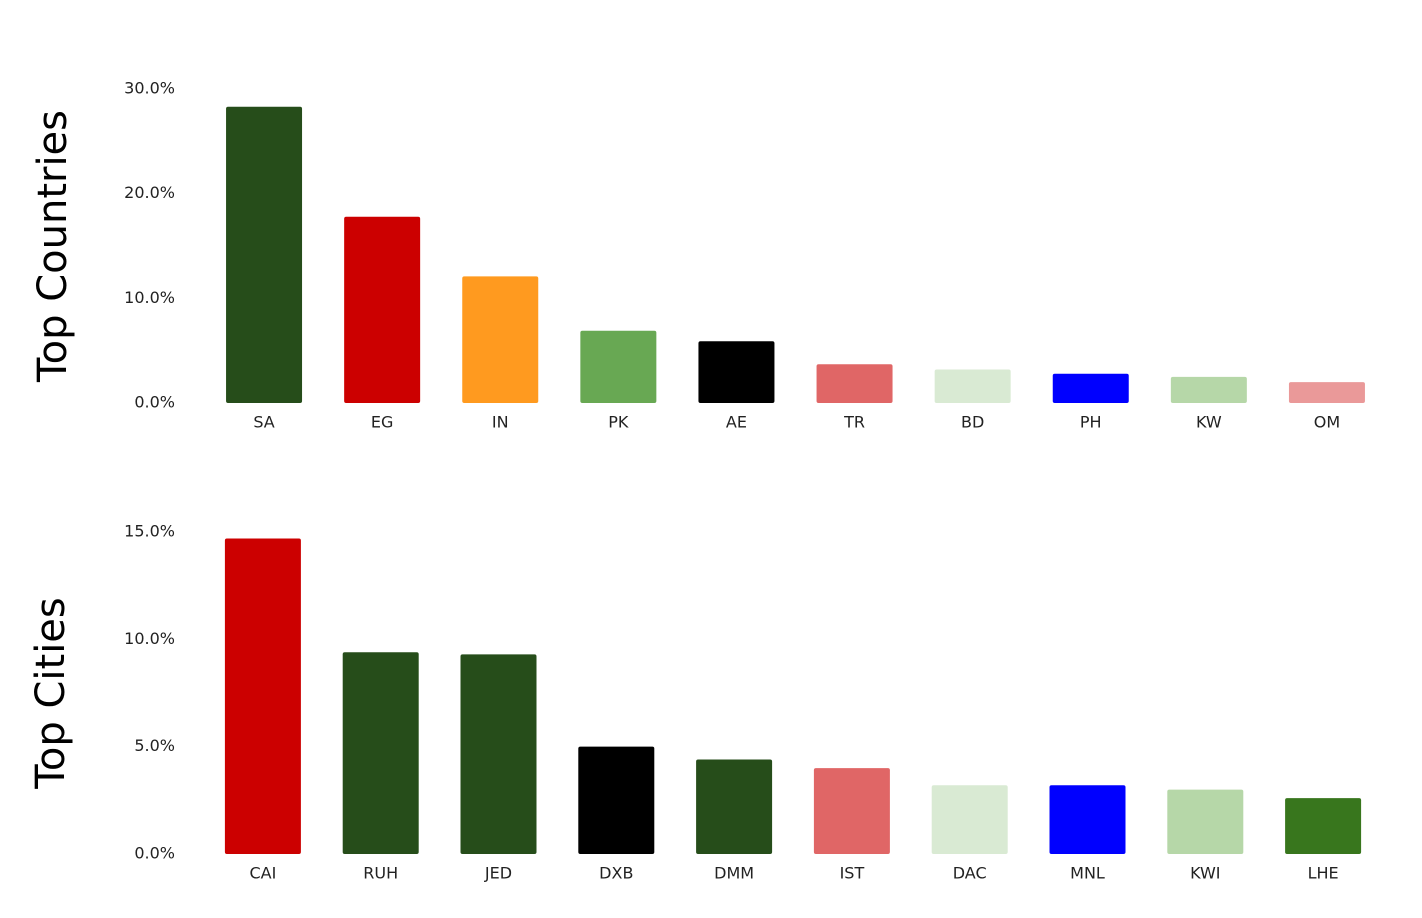  What do you see at coordinates (149, 192) in the screenshot?
I see `y-tick-label: 20.0%` at bounding box center [149, 192].